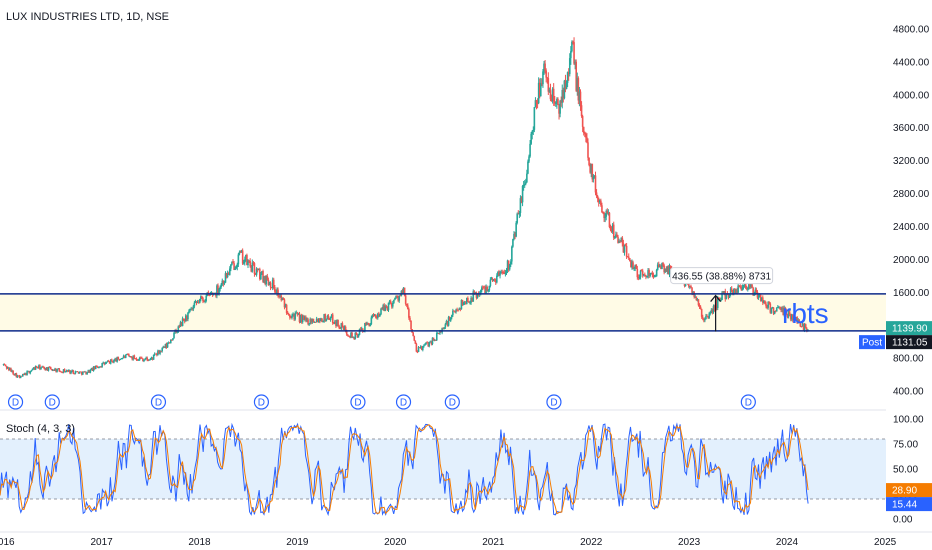 The height and width of the screenshot is (550, 932). What do you see at coordinates (87, 17) in the screenshot?
I see `chart-title: LUX INDUSTRIES LTD, 1D, NSE` at bounding box center [87, 17].